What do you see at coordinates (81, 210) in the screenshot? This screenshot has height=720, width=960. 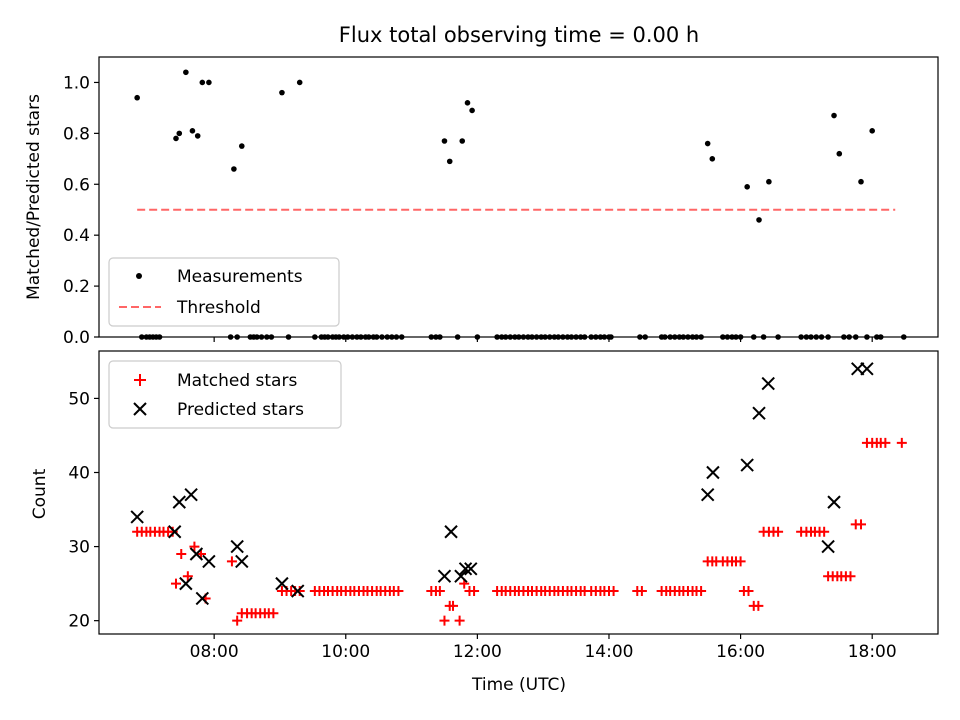 I see `ratio-y-ticks: 0.0 0.2 0.4 0.6 0.8 1.0` at bounding box center [81, 210].